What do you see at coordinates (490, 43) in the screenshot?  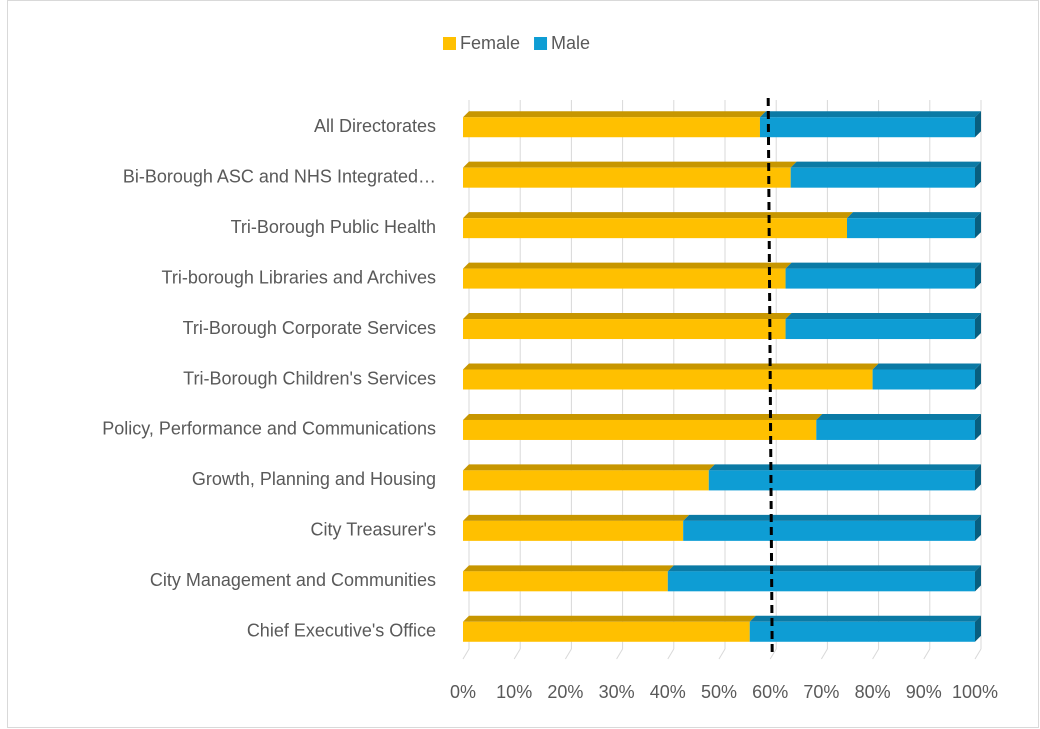 I see `legend-label: Female` at bounding box center [490, 43].